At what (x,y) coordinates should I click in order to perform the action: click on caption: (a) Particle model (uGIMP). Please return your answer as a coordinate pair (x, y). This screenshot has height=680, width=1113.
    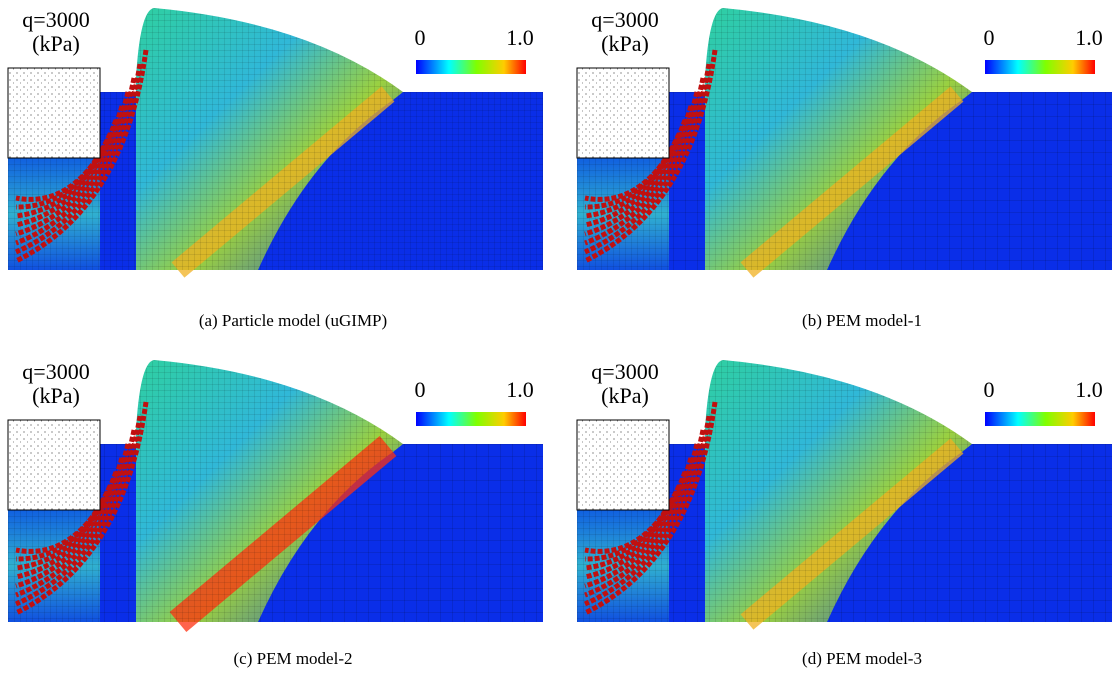
    Looking at the image, I should click on (293, 320).